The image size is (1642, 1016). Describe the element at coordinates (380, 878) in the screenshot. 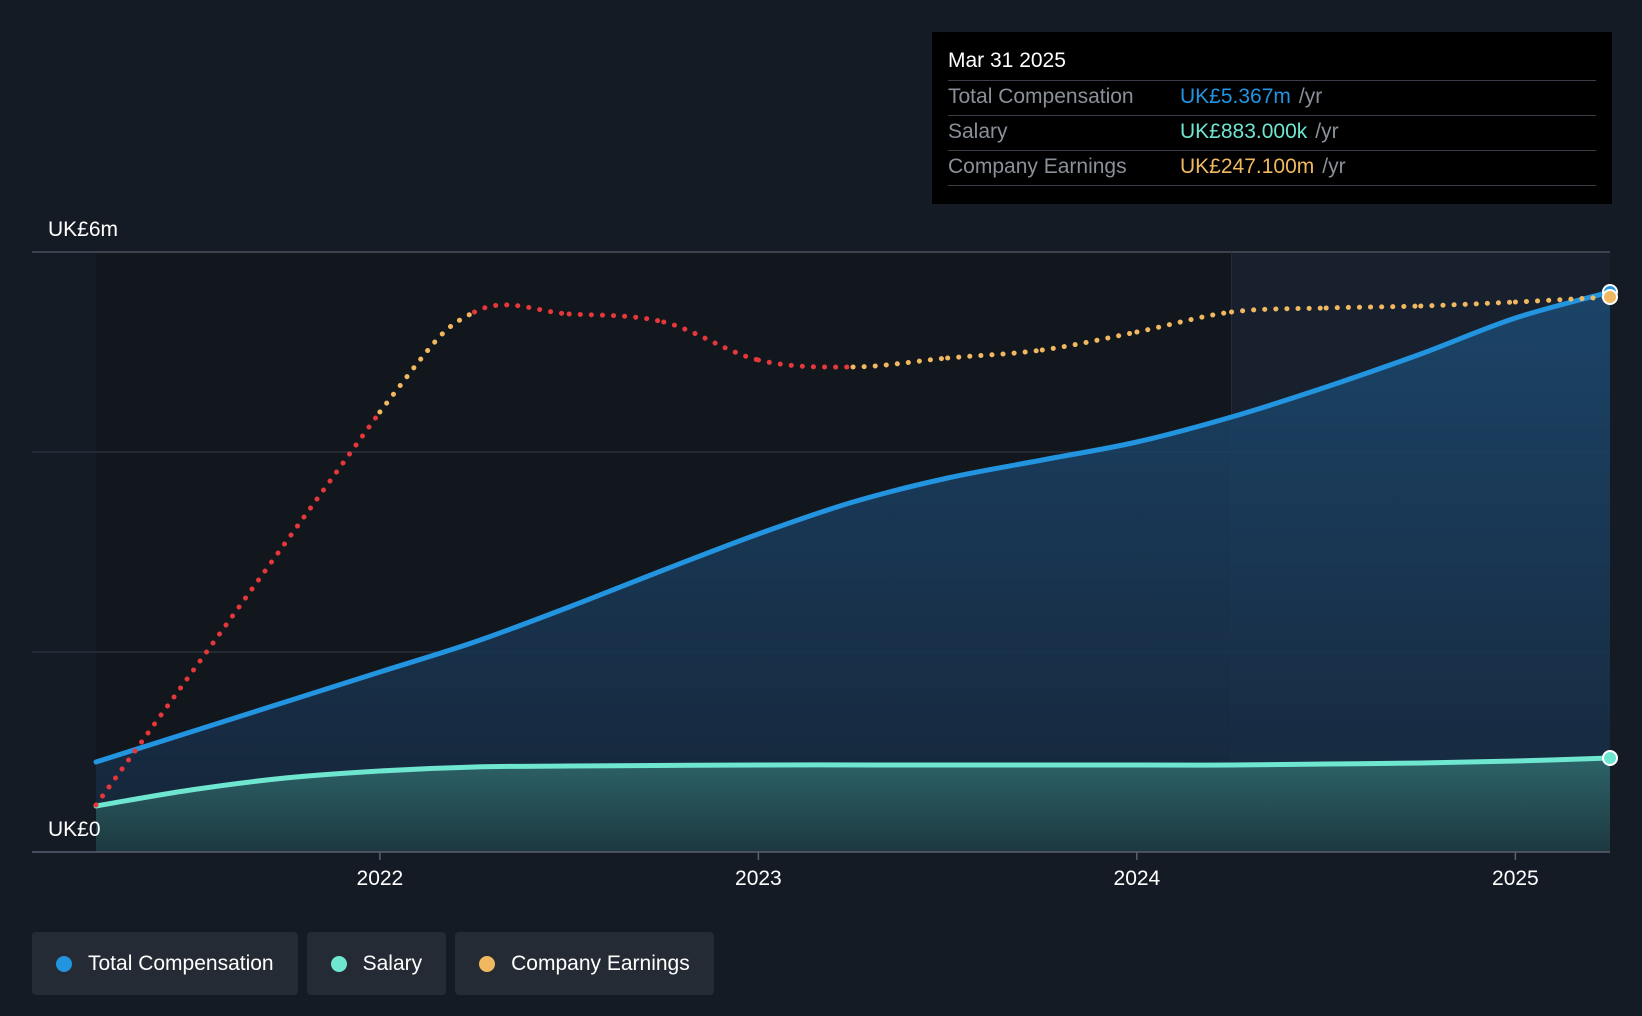

I see `x-tick-label: 2022` at that location.